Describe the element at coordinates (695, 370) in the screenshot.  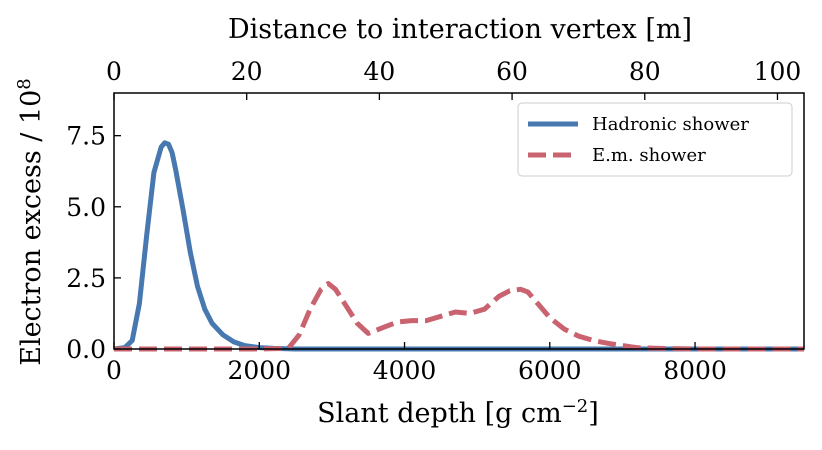
I see `x-tick-label: 8000` at that location.